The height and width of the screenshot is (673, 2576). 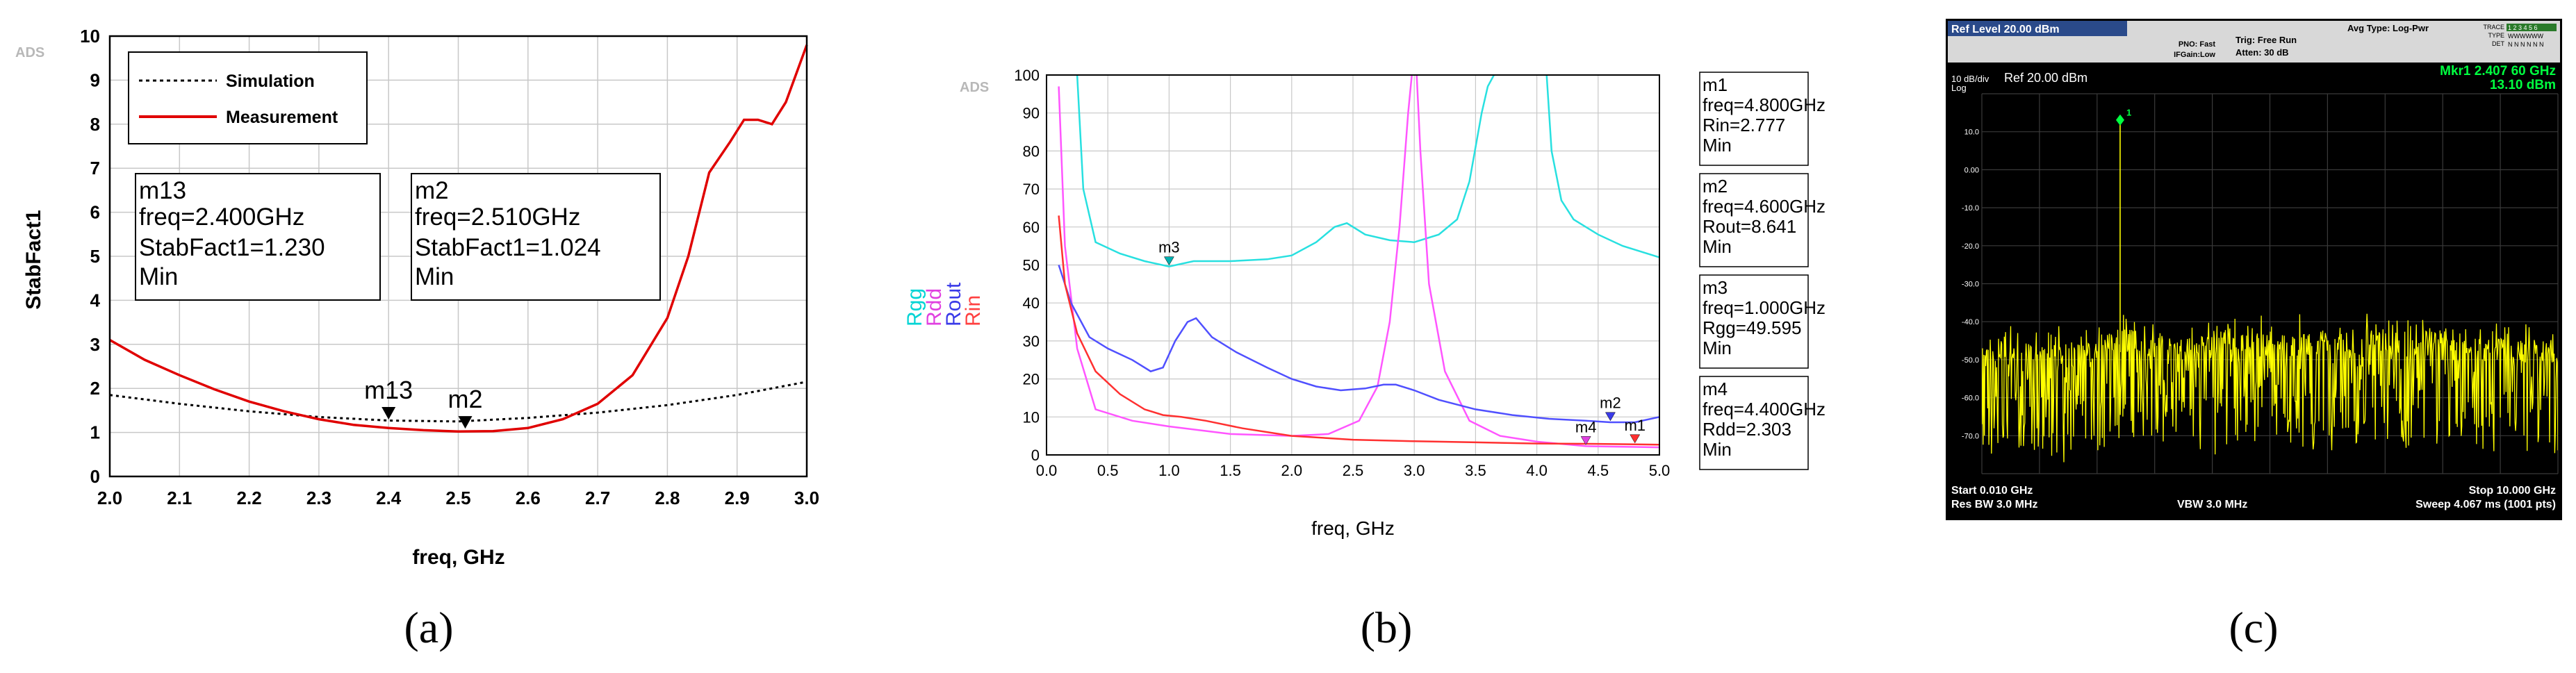 I want to click on panel-b-grid, so click(x=1353, y=265).